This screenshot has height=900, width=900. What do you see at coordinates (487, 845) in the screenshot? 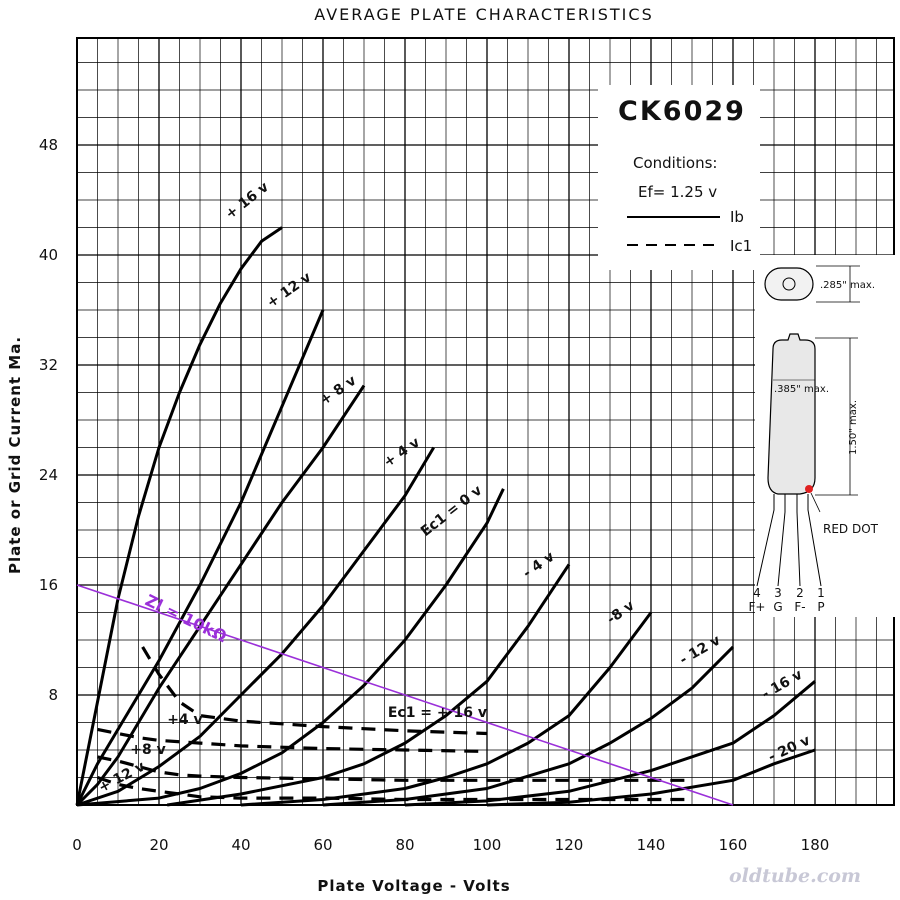
I see `x-tick-label: 100` at bounding box center [487, 845].